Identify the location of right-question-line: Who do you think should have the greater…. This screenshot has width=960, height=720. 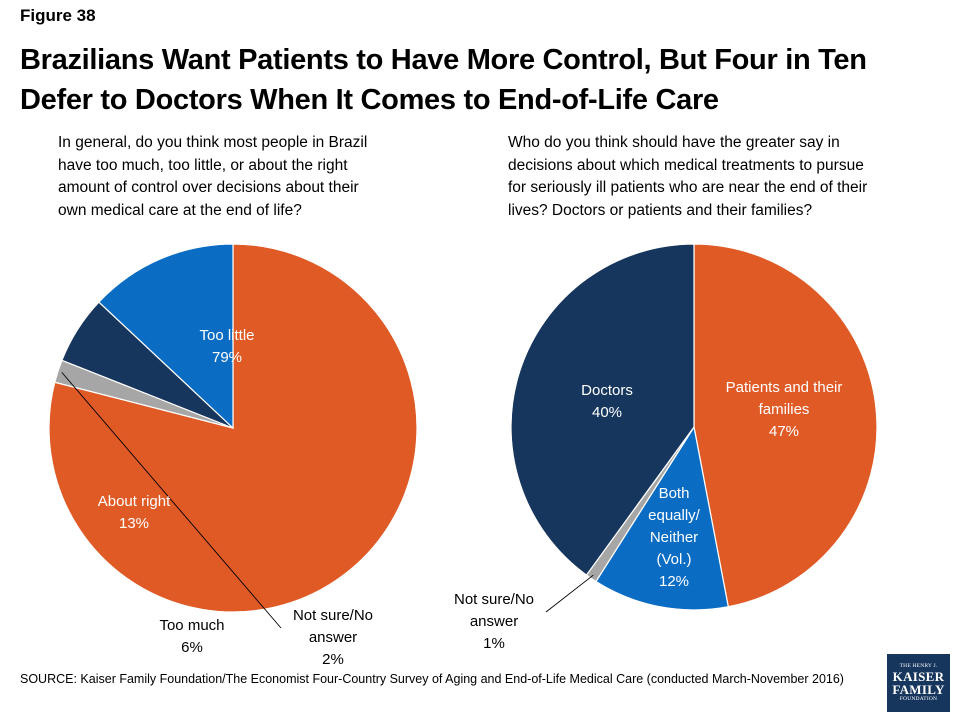
(674, 142).